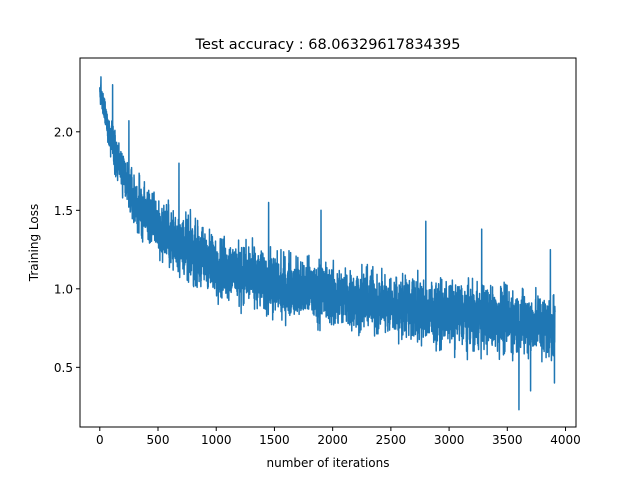  Describe the element at coordinates (274, 440) in the screenshot. I see `x-tick-label: 1500` at that location.